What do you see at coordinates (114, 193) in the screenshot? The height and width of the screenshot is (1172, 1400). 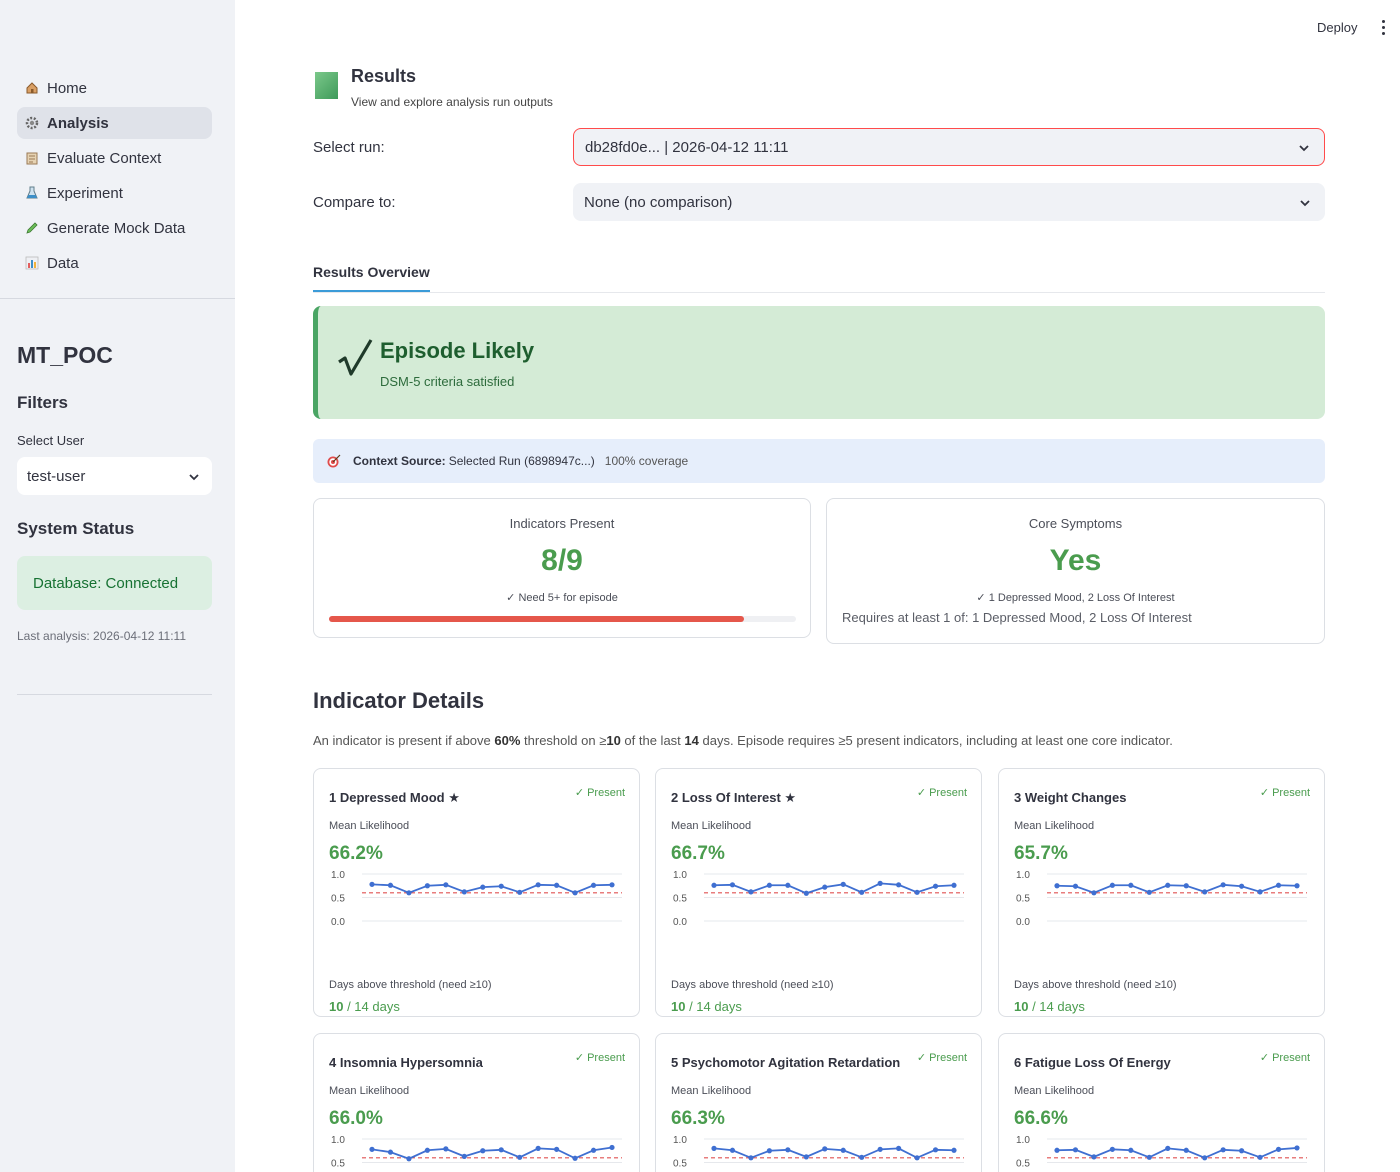 I see `sidebar-item-experiment: Experiment` at bounding box center [114, 193].